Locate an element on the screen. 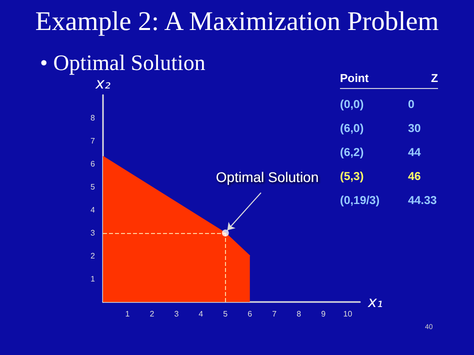 The width and height of the screenshot is (474, 355). x-tick-label: 2 is located at coordinates (152, 314).